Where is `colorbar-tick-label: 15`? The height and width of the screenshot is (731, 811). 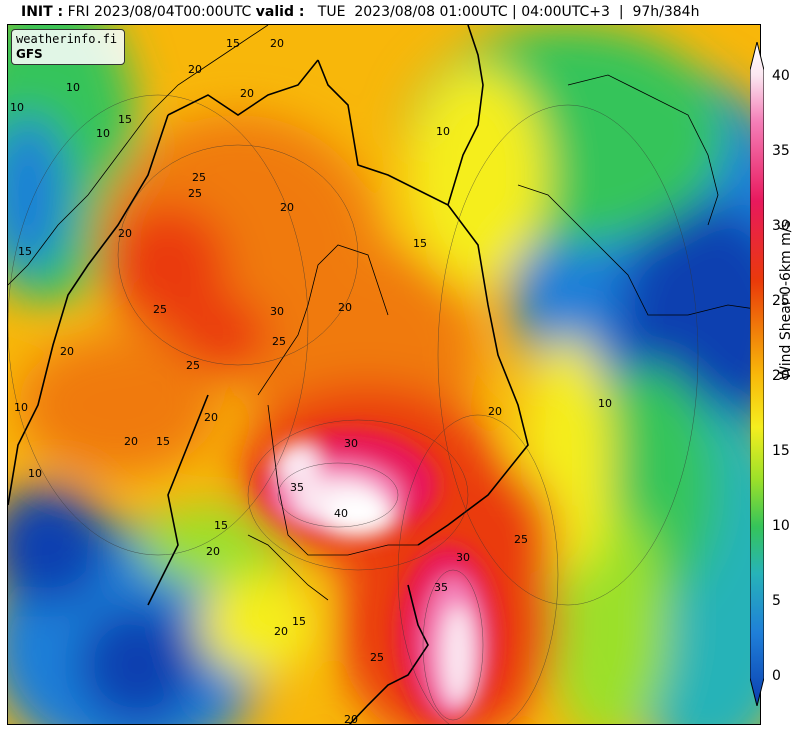 colorbar-tick-label: 15 is located at coordinates (781, 451).